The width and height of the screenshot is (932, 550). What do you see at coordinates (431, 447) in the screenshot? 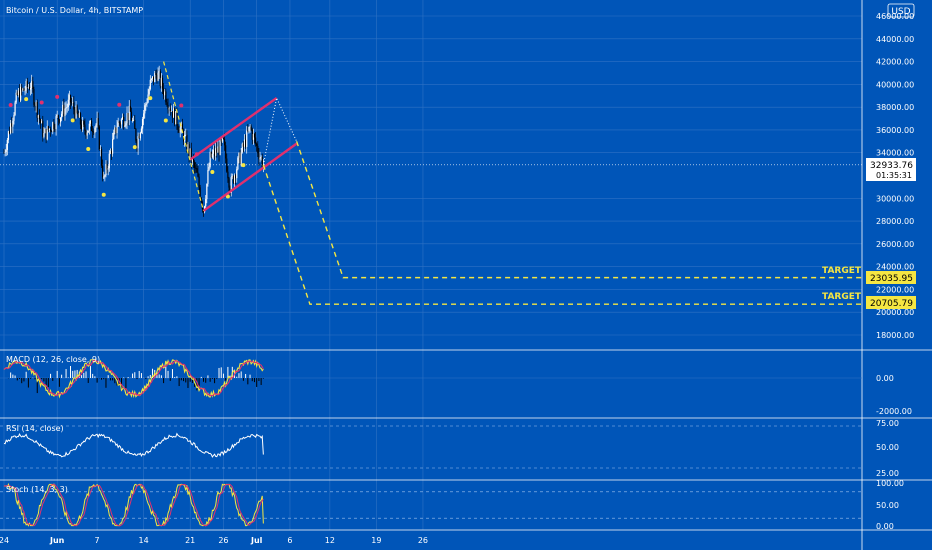
I see `rsi-pane` at bounding box center [431, 447].